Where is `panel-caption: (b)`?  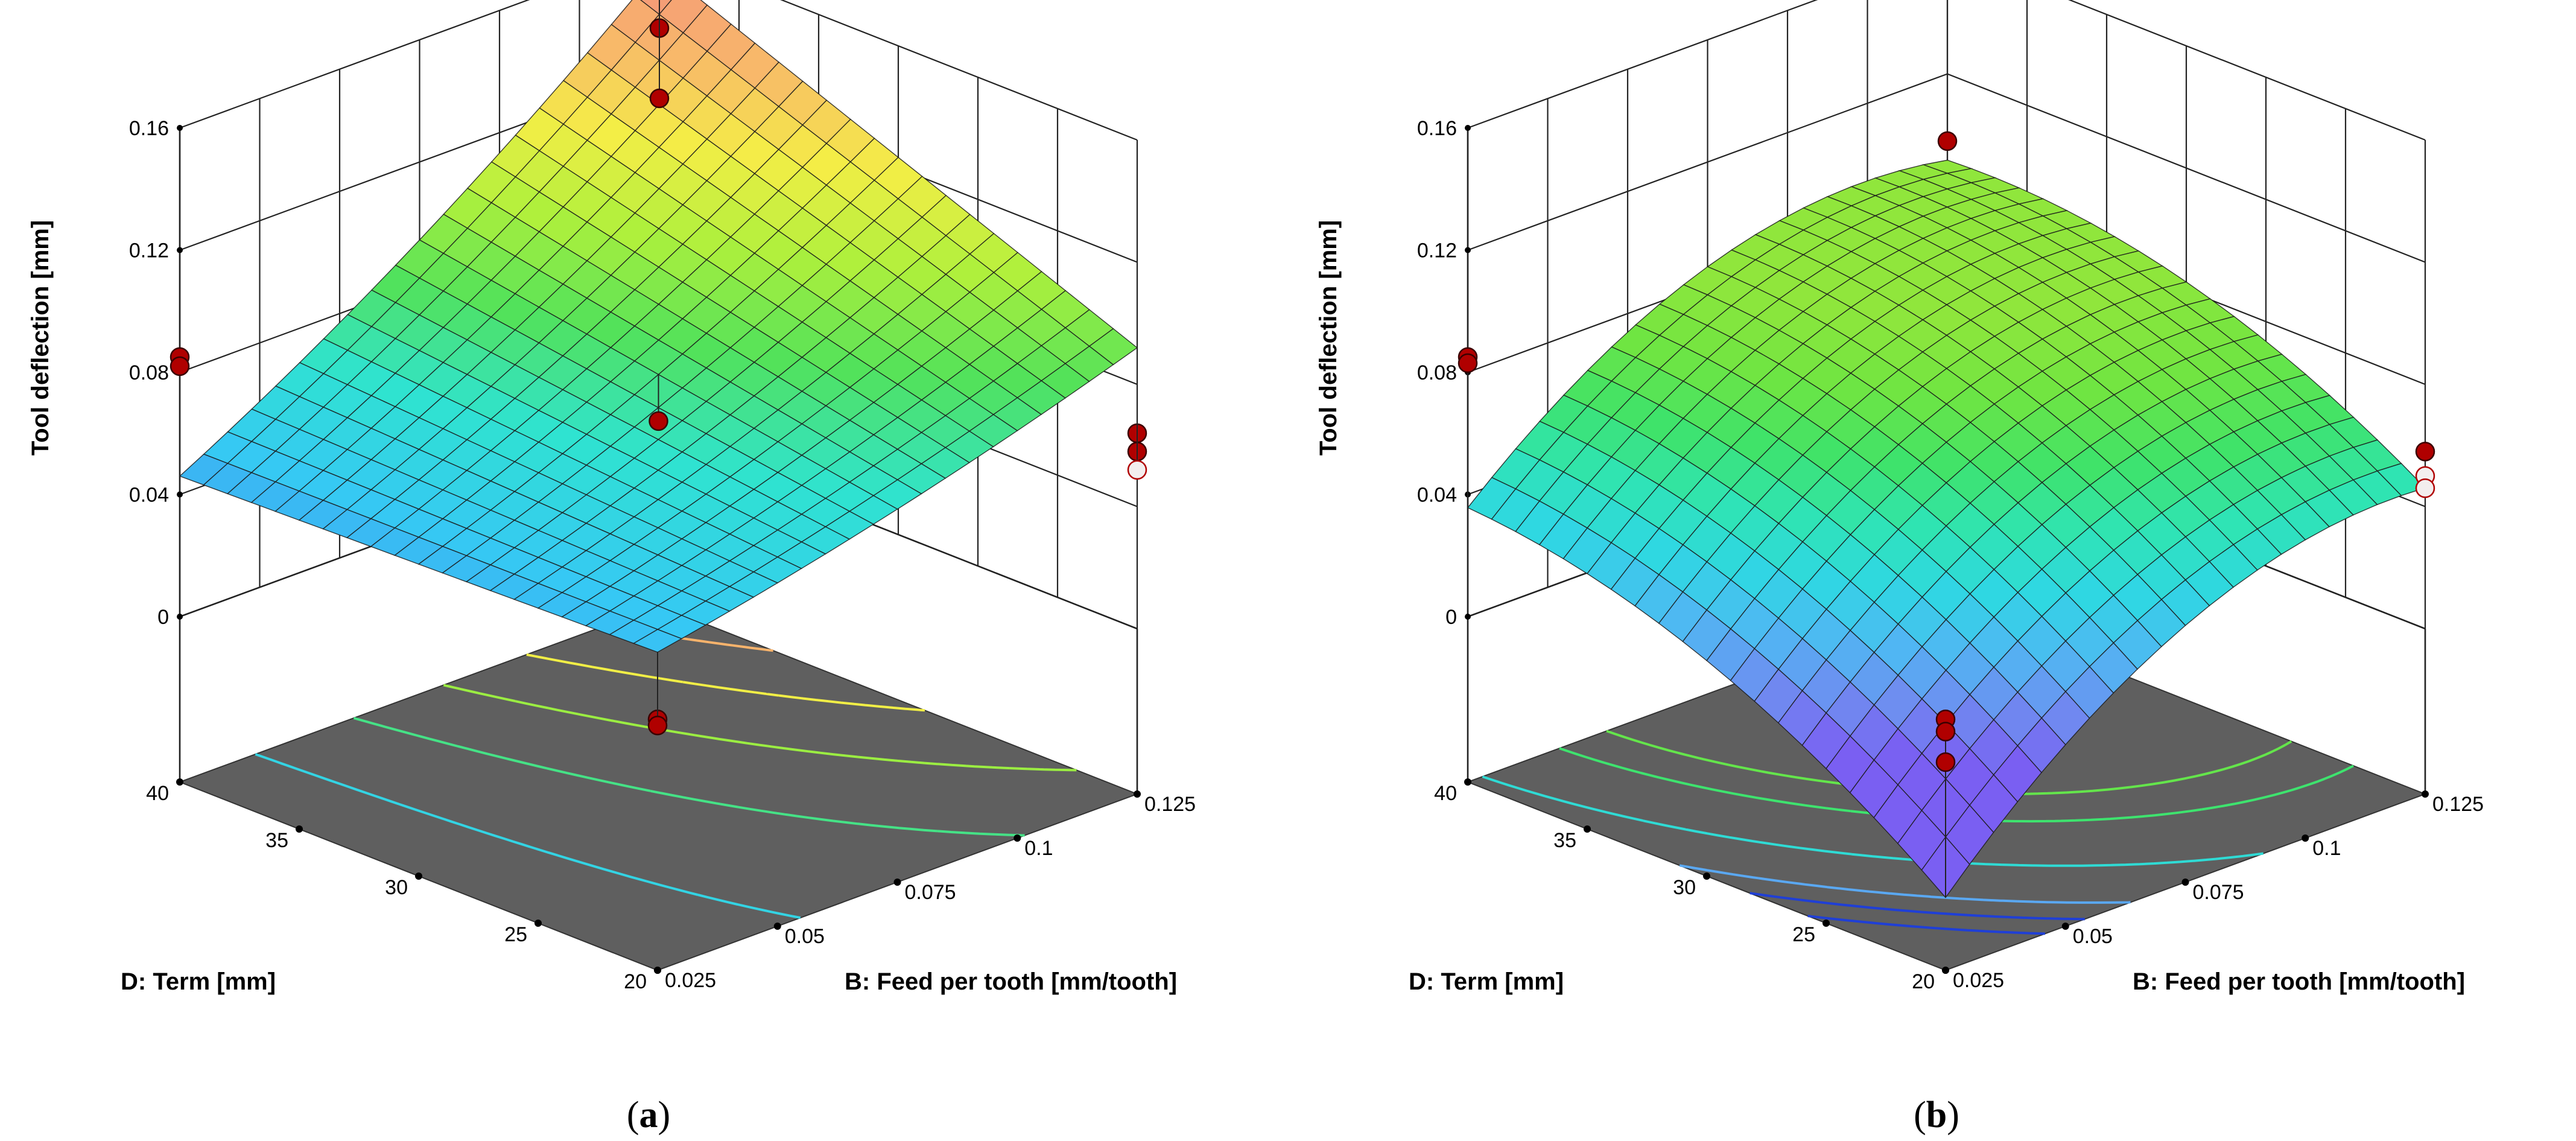 panel-caption: (b) is located at coordinates (1936, 1115).